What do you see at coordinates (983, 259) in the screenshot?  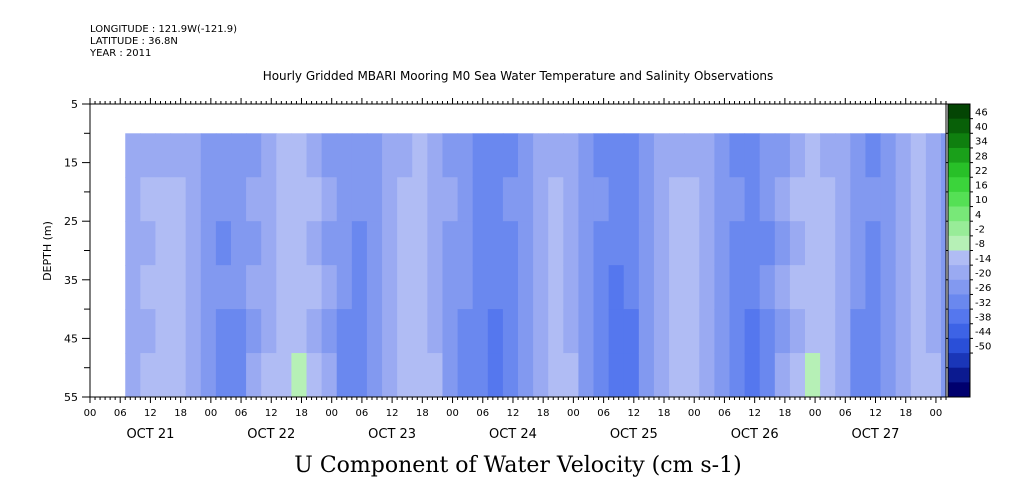 I see `colorbar-label: -14` at bounding box center [983, 259].